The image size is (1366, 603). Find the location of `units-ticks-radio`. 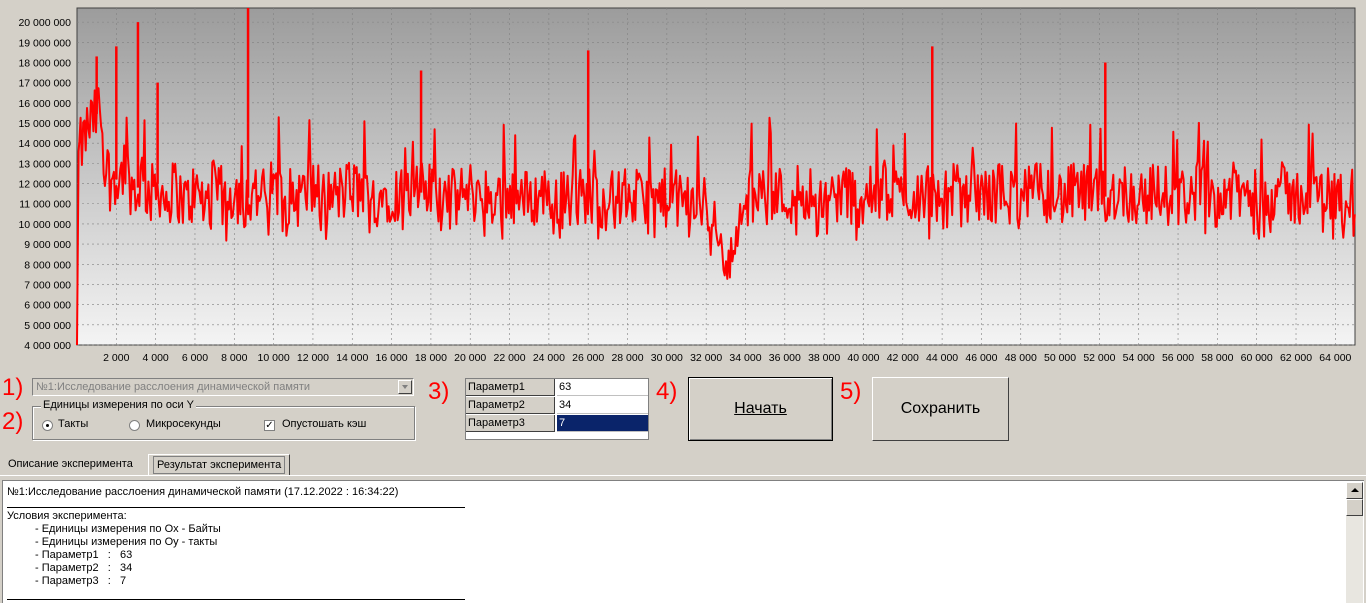

units-ticks-radio is located at coordinates (47, 425).